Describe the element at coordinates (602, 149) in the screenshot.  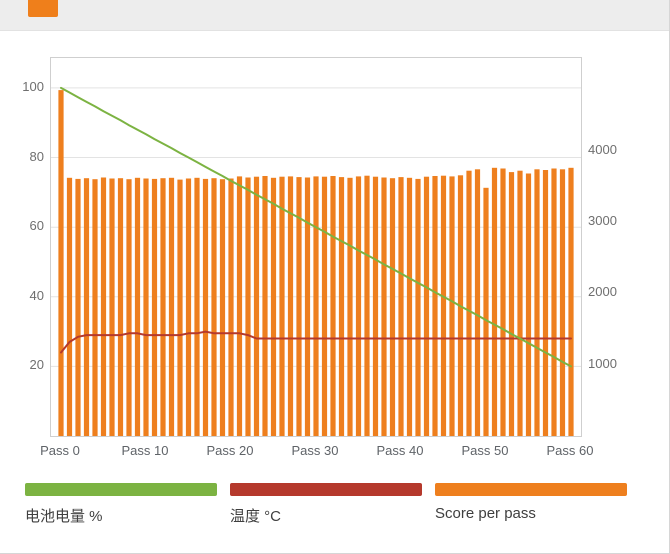
I see `right-axis-tick: 4000` at that location.